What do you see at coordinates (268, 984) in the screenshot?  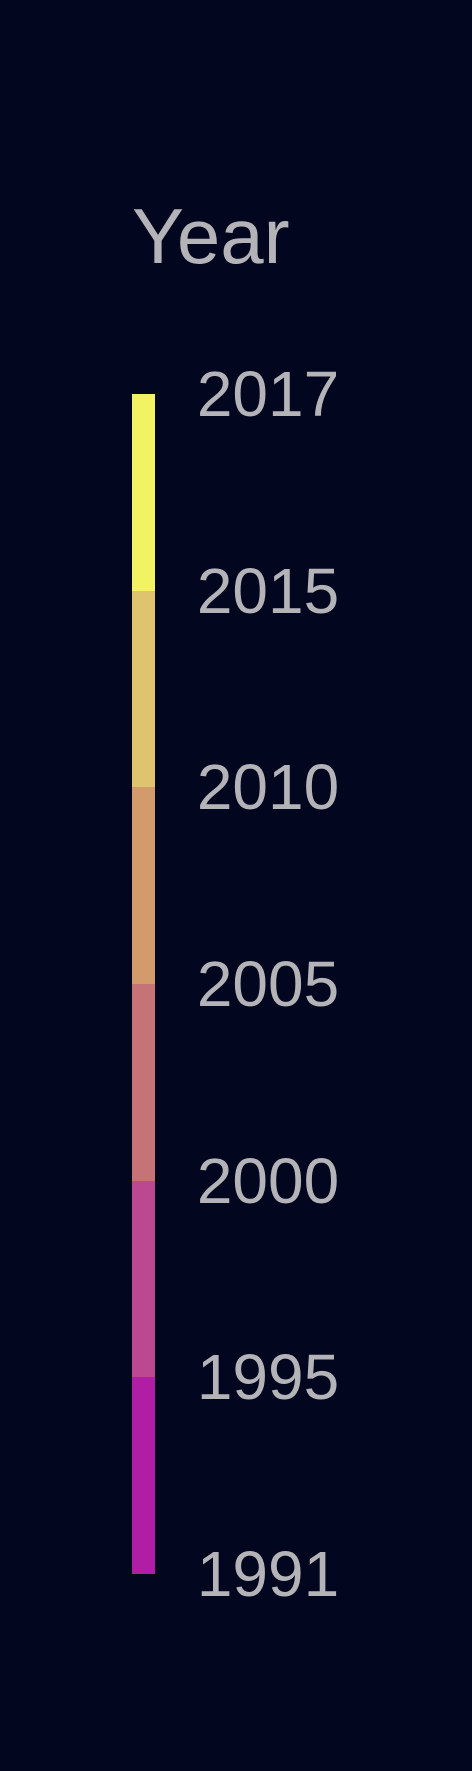 I see `tick-label-2005: 2005` at bounding box center [268, 984].